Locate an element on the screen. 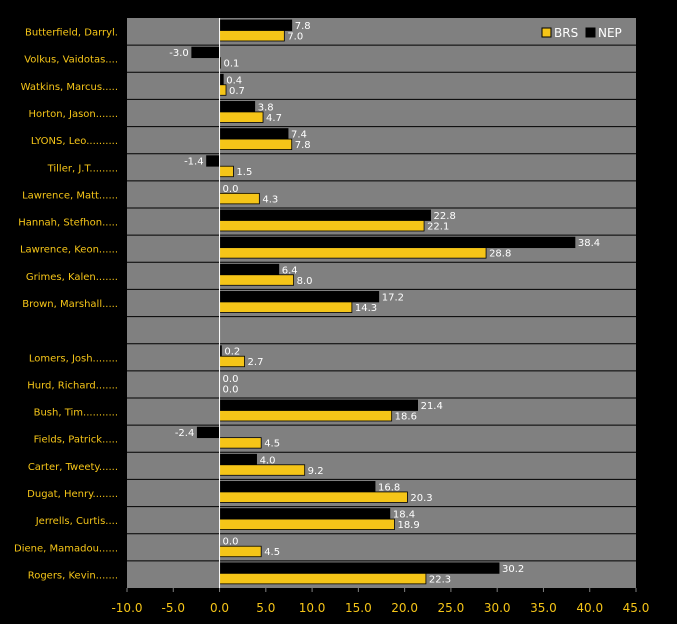 This screenshot has height=624, width=677. value-label-nep: 4.0 is located at coordinates (268, 460).